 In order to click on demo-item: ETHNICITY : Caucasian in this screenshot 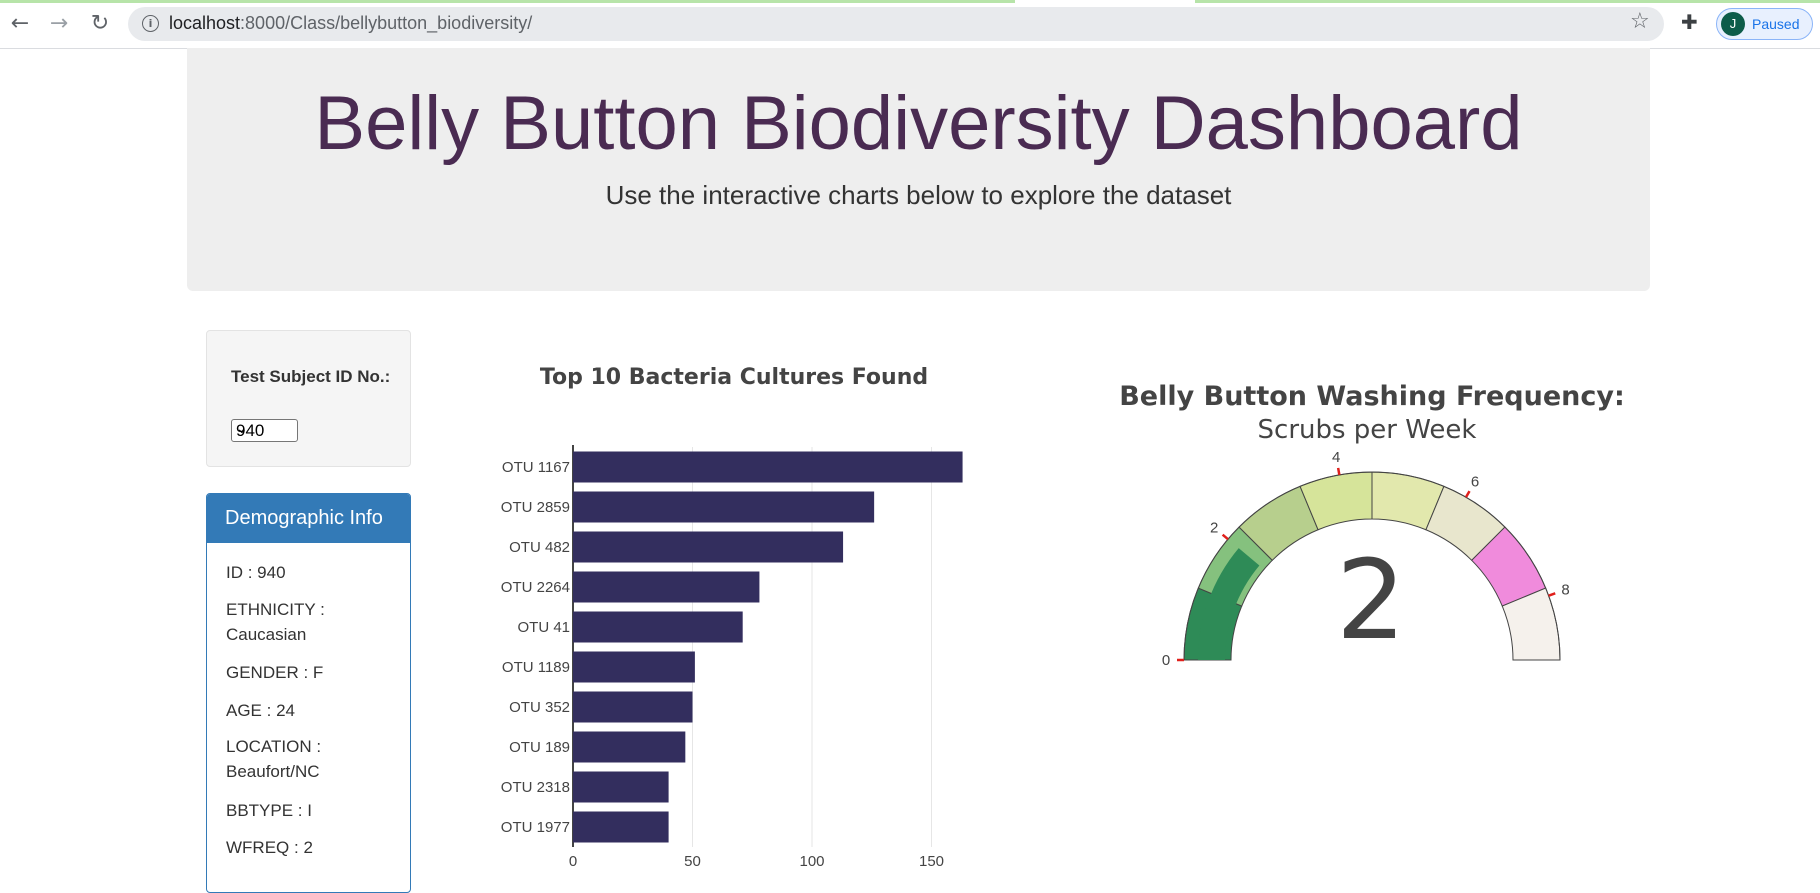, I will do `click(275, 622)`.